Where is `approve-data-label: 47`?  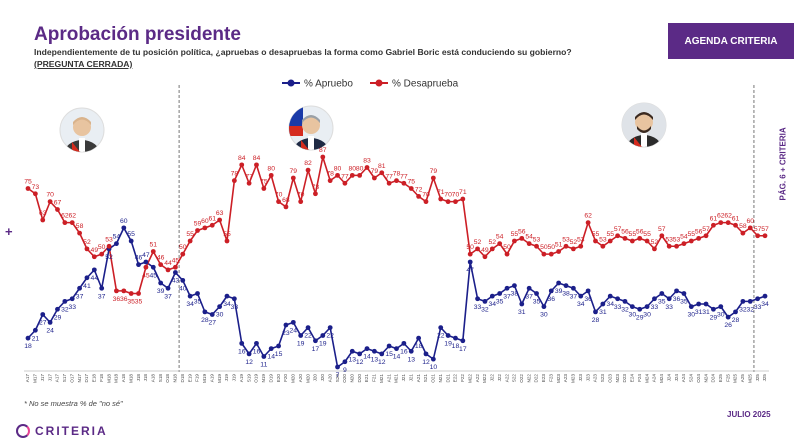
approve-data-label: 47 is located at coordinates (146, 255).